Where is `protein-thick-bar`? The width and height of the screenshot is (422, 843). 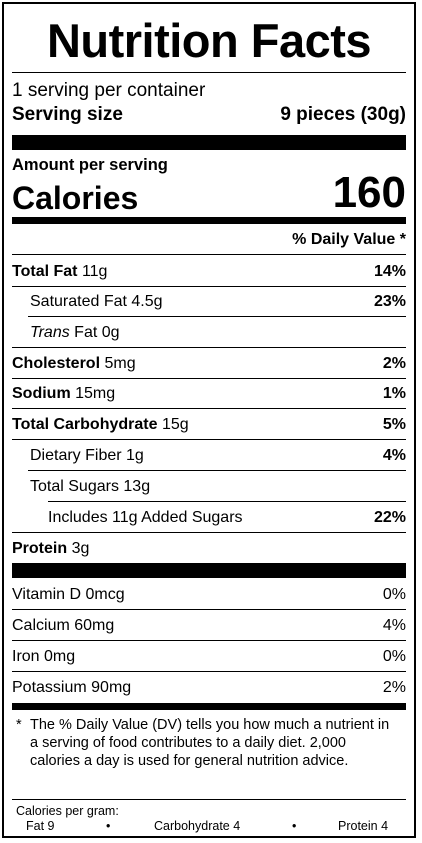 protein-thick-bar is located at coordinates (209, 570).